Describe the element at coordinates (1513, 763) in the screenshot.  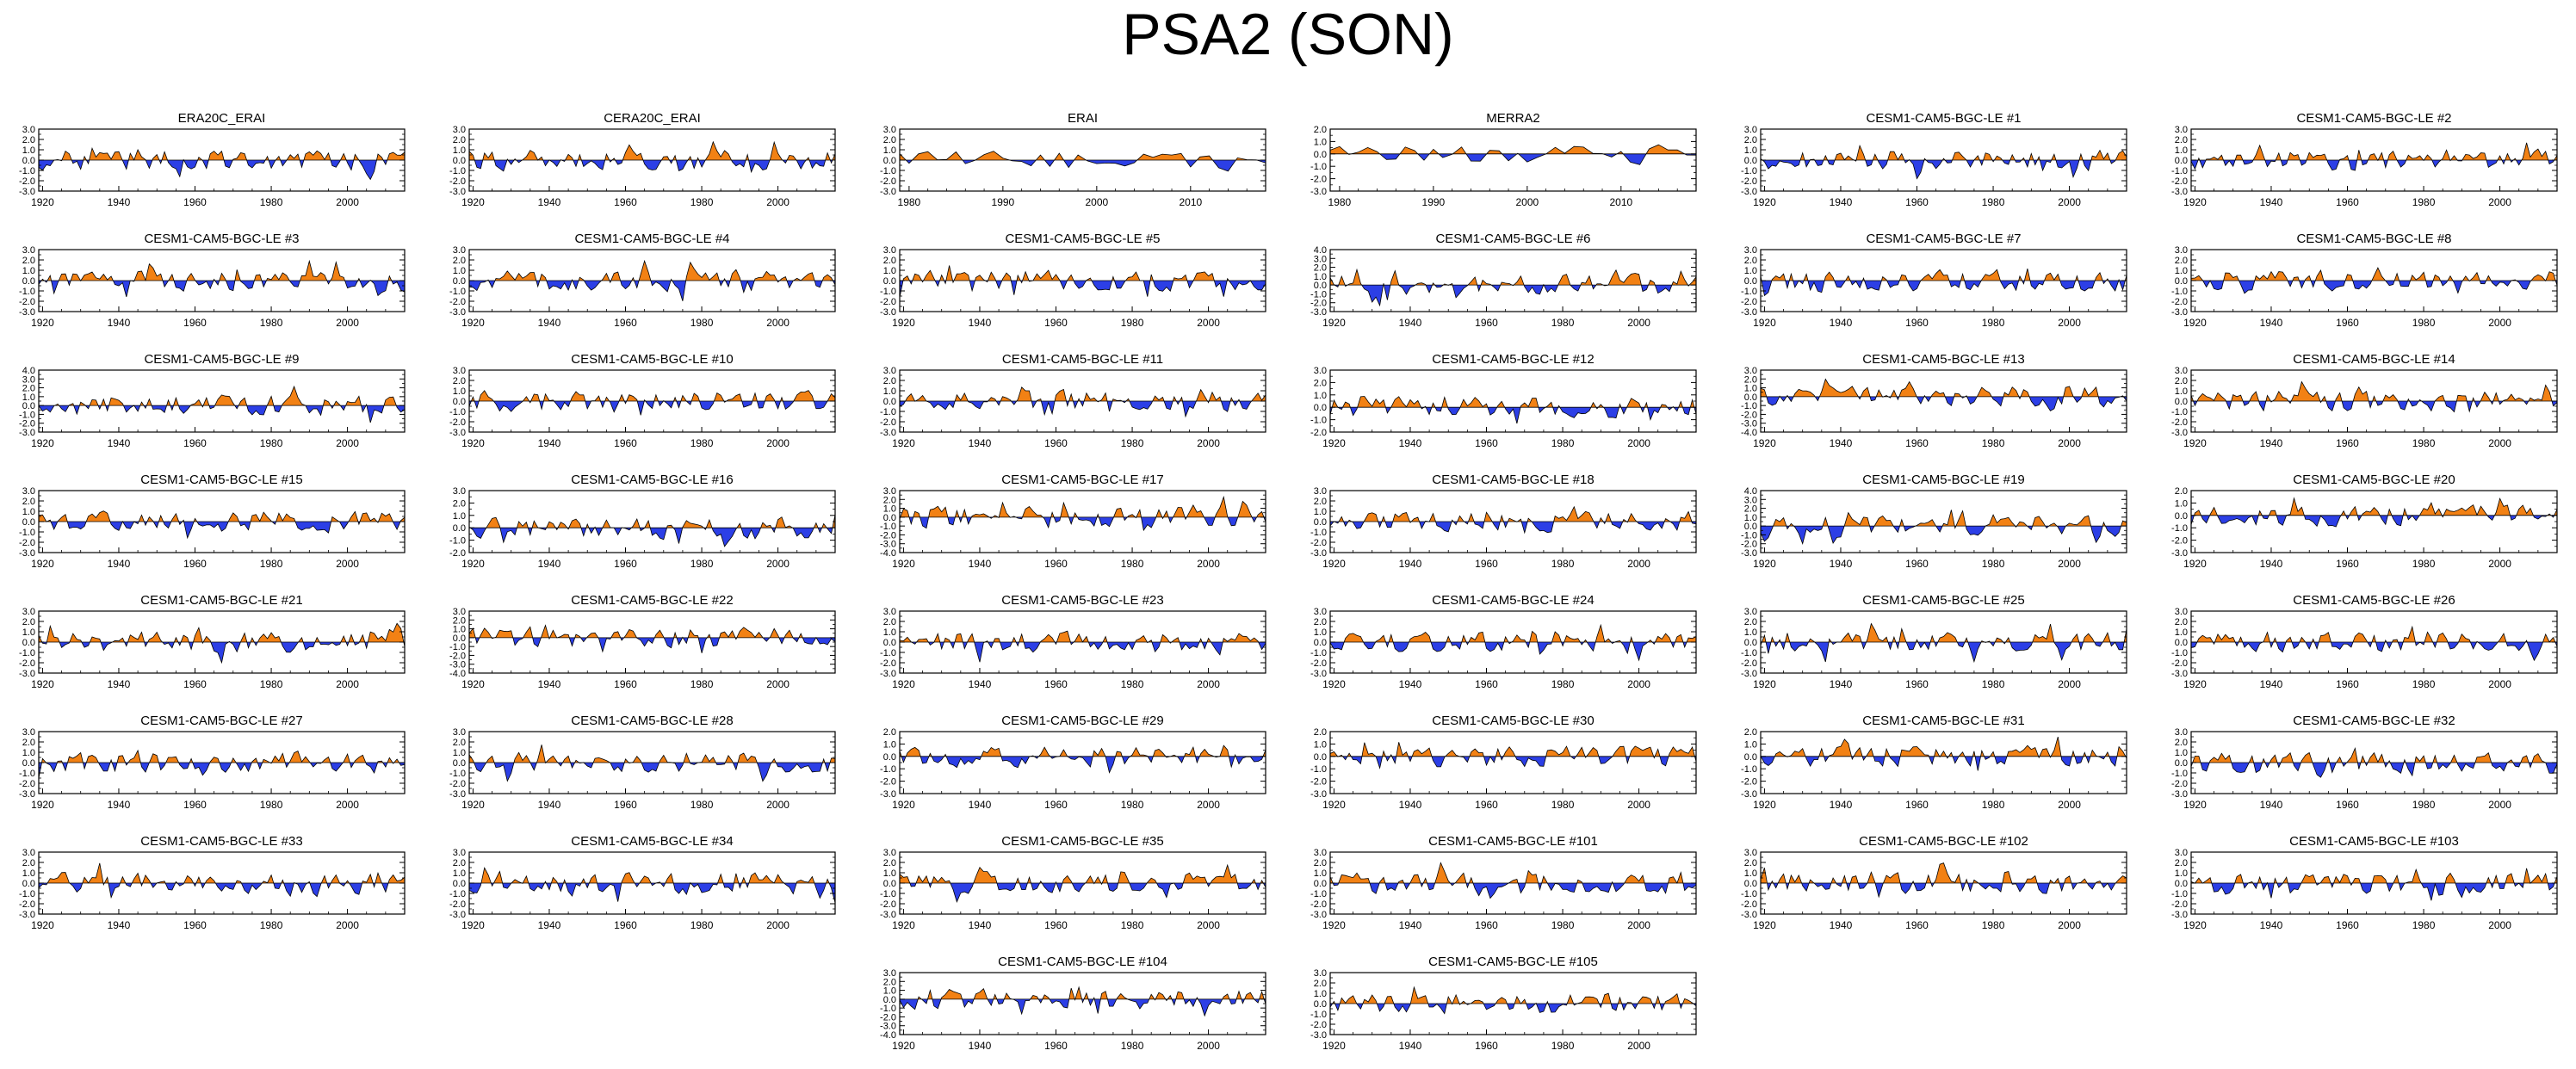
I see `plot-frame` at that location.